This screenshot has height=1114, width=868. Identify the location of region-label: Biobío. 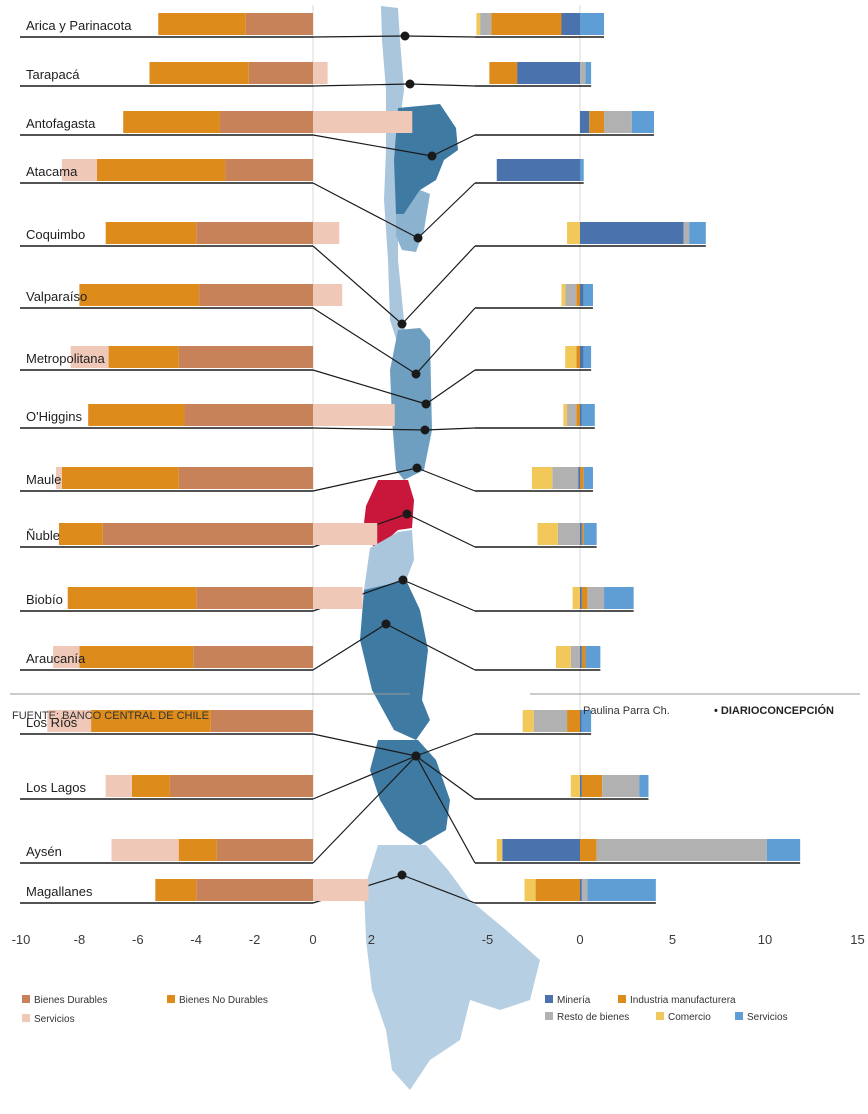
(44, 599).